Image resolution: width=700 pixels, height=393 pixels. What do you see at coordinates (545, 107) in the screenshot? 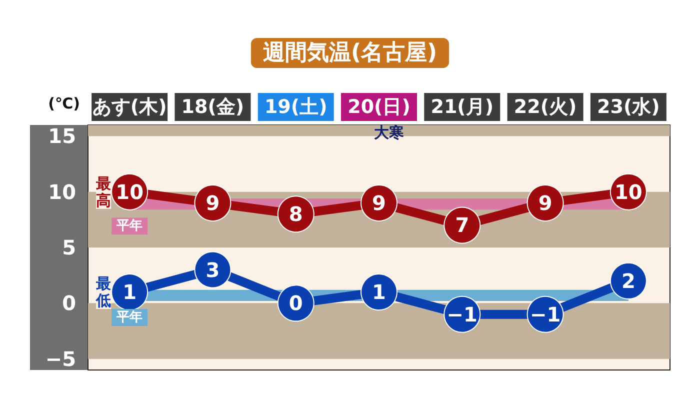
I see `x-tick-label: 22(火)` at bounding box center [545, 107].